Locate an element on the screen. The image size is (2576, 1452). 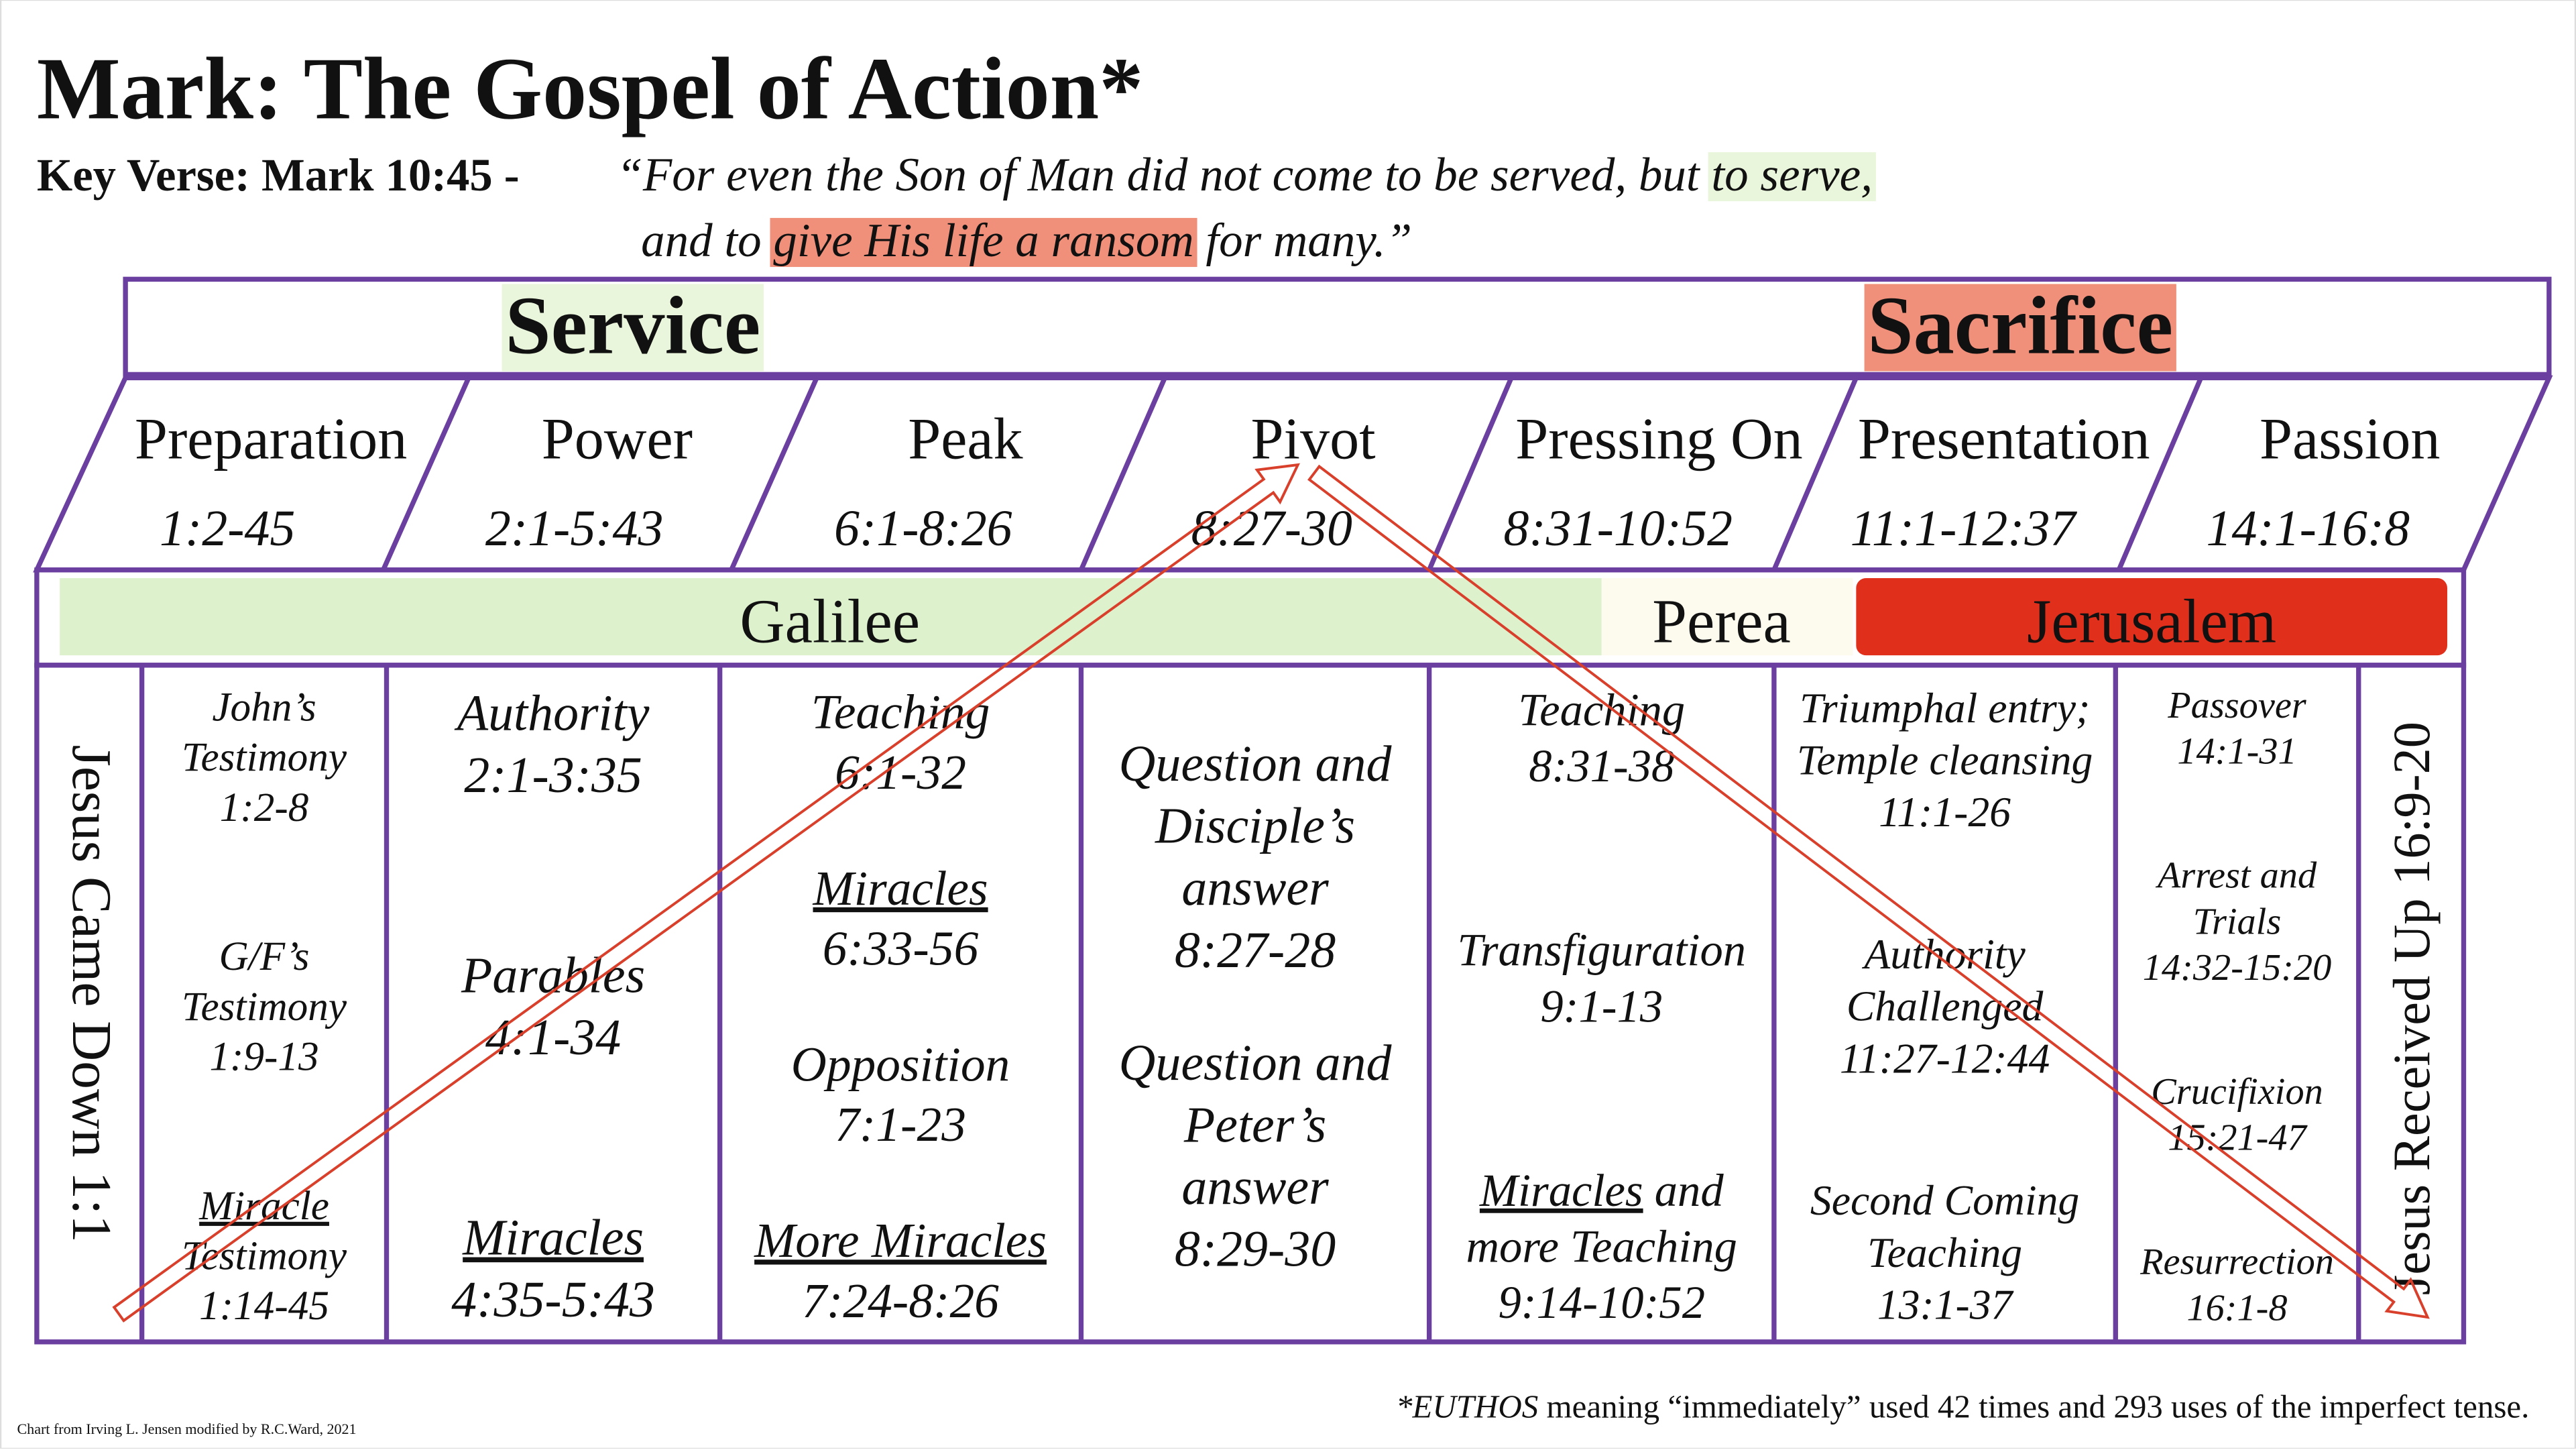
quote-segment: for many.” is located at coordinates (1303, 241).